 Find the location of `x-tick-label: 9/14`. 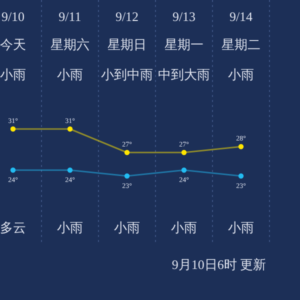

x-tick-label: 9/14 is located at coordinates (241, 16).